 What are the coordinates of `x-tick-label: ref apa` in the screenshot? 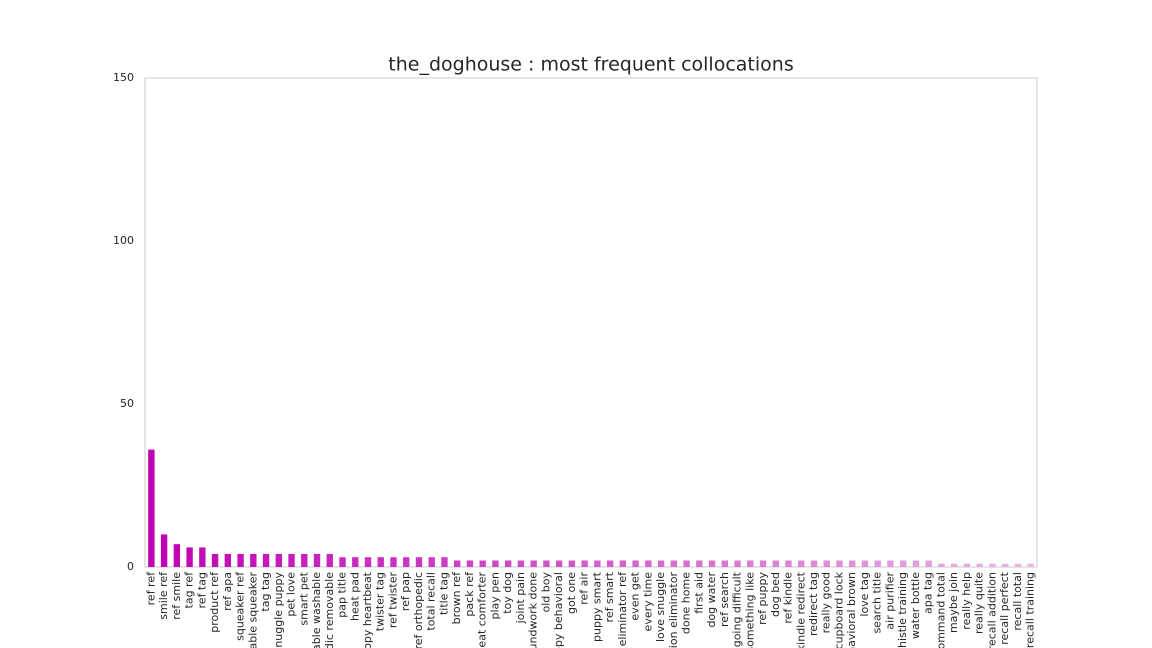 It's located at (227, 591).